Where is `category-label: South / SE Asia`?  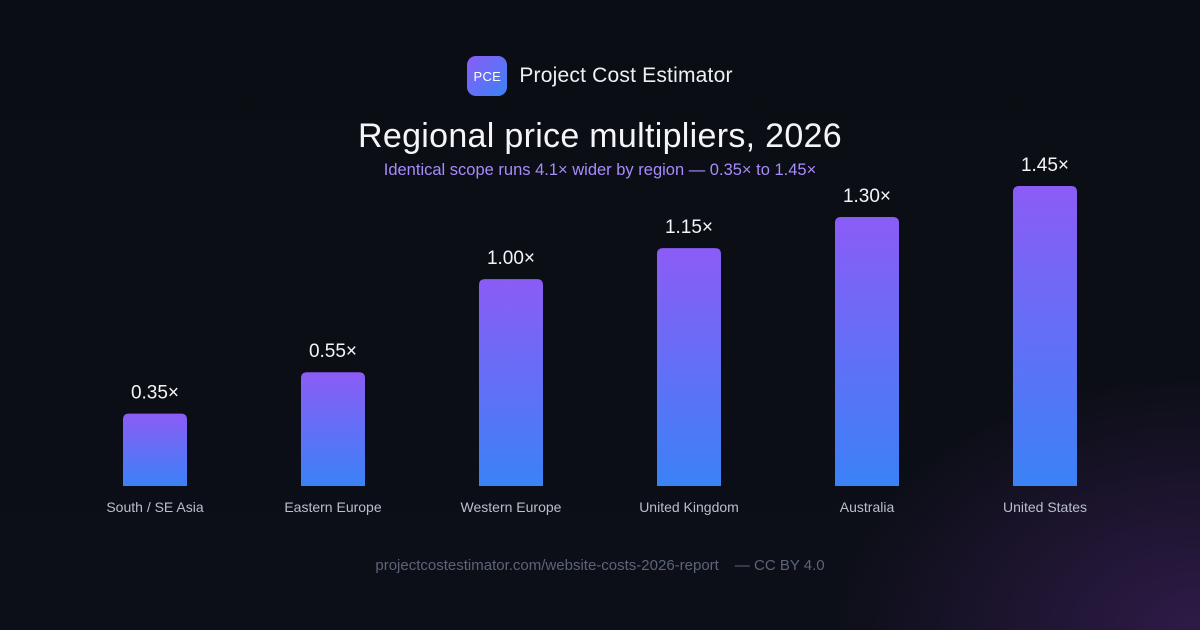 category-label: South / SE Asia is located at coordinates (154, 507).